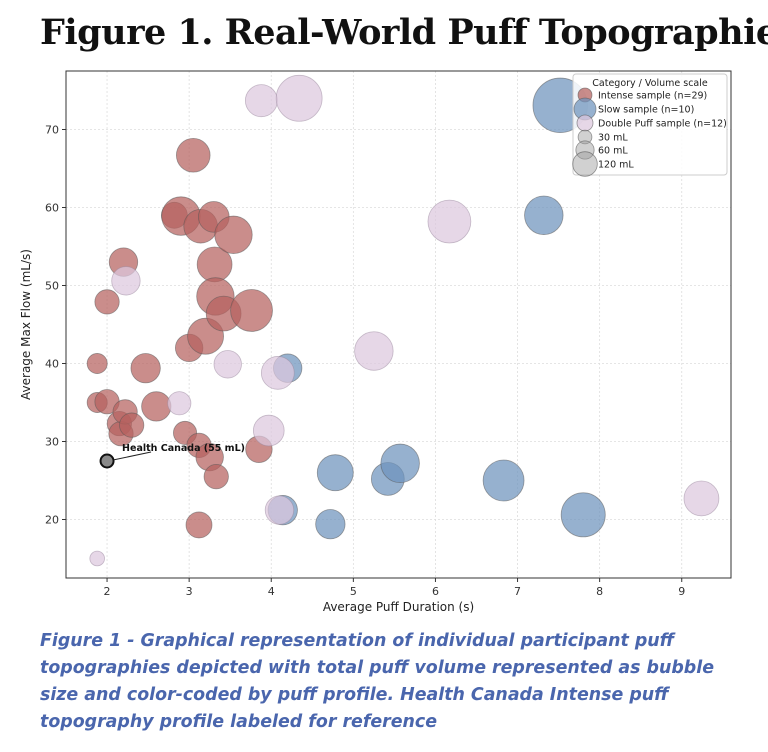 This screenshot has height=752, width=768. Describe the element at coordinates (353, 591) in the screenshot. I see `x-tick-label: 5` at that location.